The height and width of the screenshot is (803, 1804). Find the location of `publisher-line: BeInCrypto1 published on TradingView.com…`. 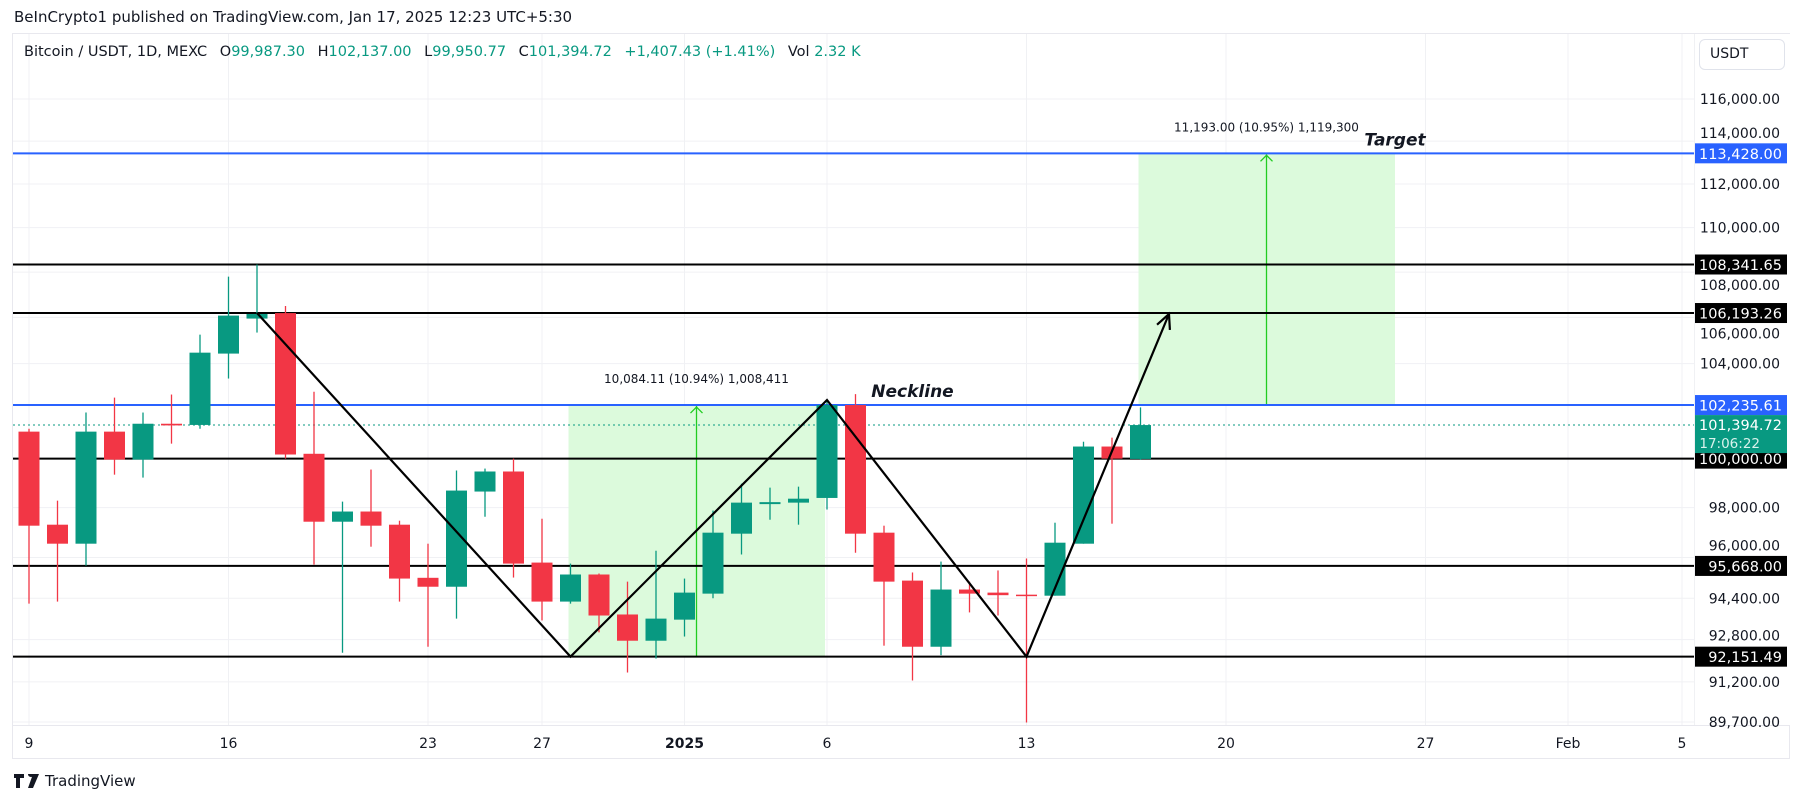

publisher-line: BeInCrypto1 published on TradingView.com… is located at coordinates (293, 17).